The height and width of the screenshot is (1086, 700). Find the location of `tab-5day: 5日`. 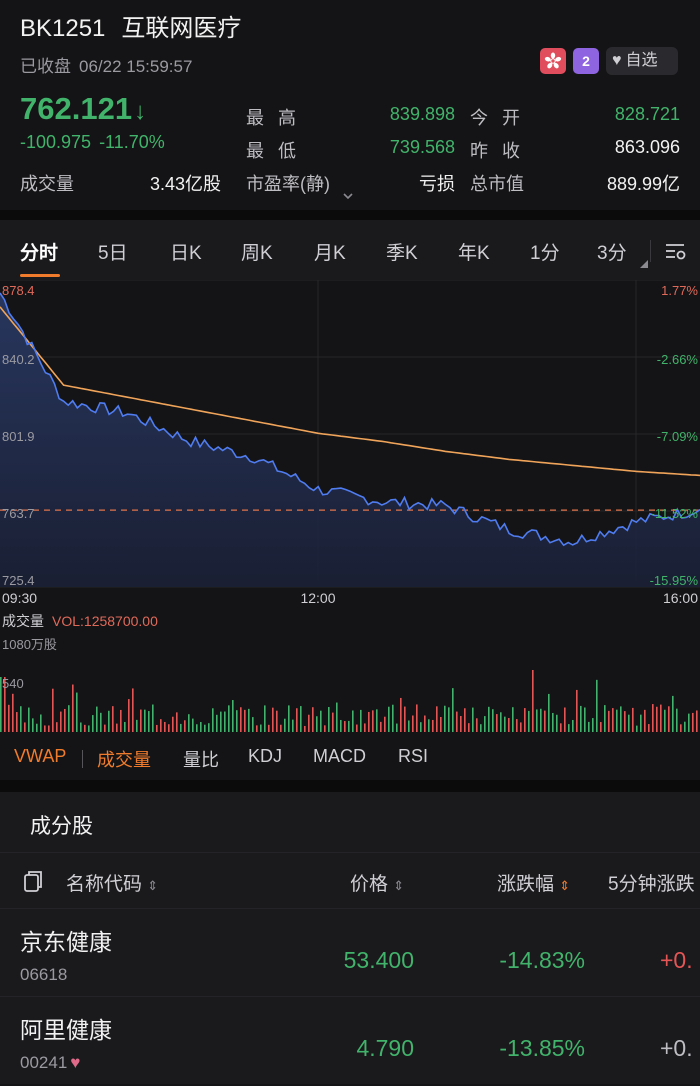

tab-5day: 5日 is located at coordinates (113, 253).